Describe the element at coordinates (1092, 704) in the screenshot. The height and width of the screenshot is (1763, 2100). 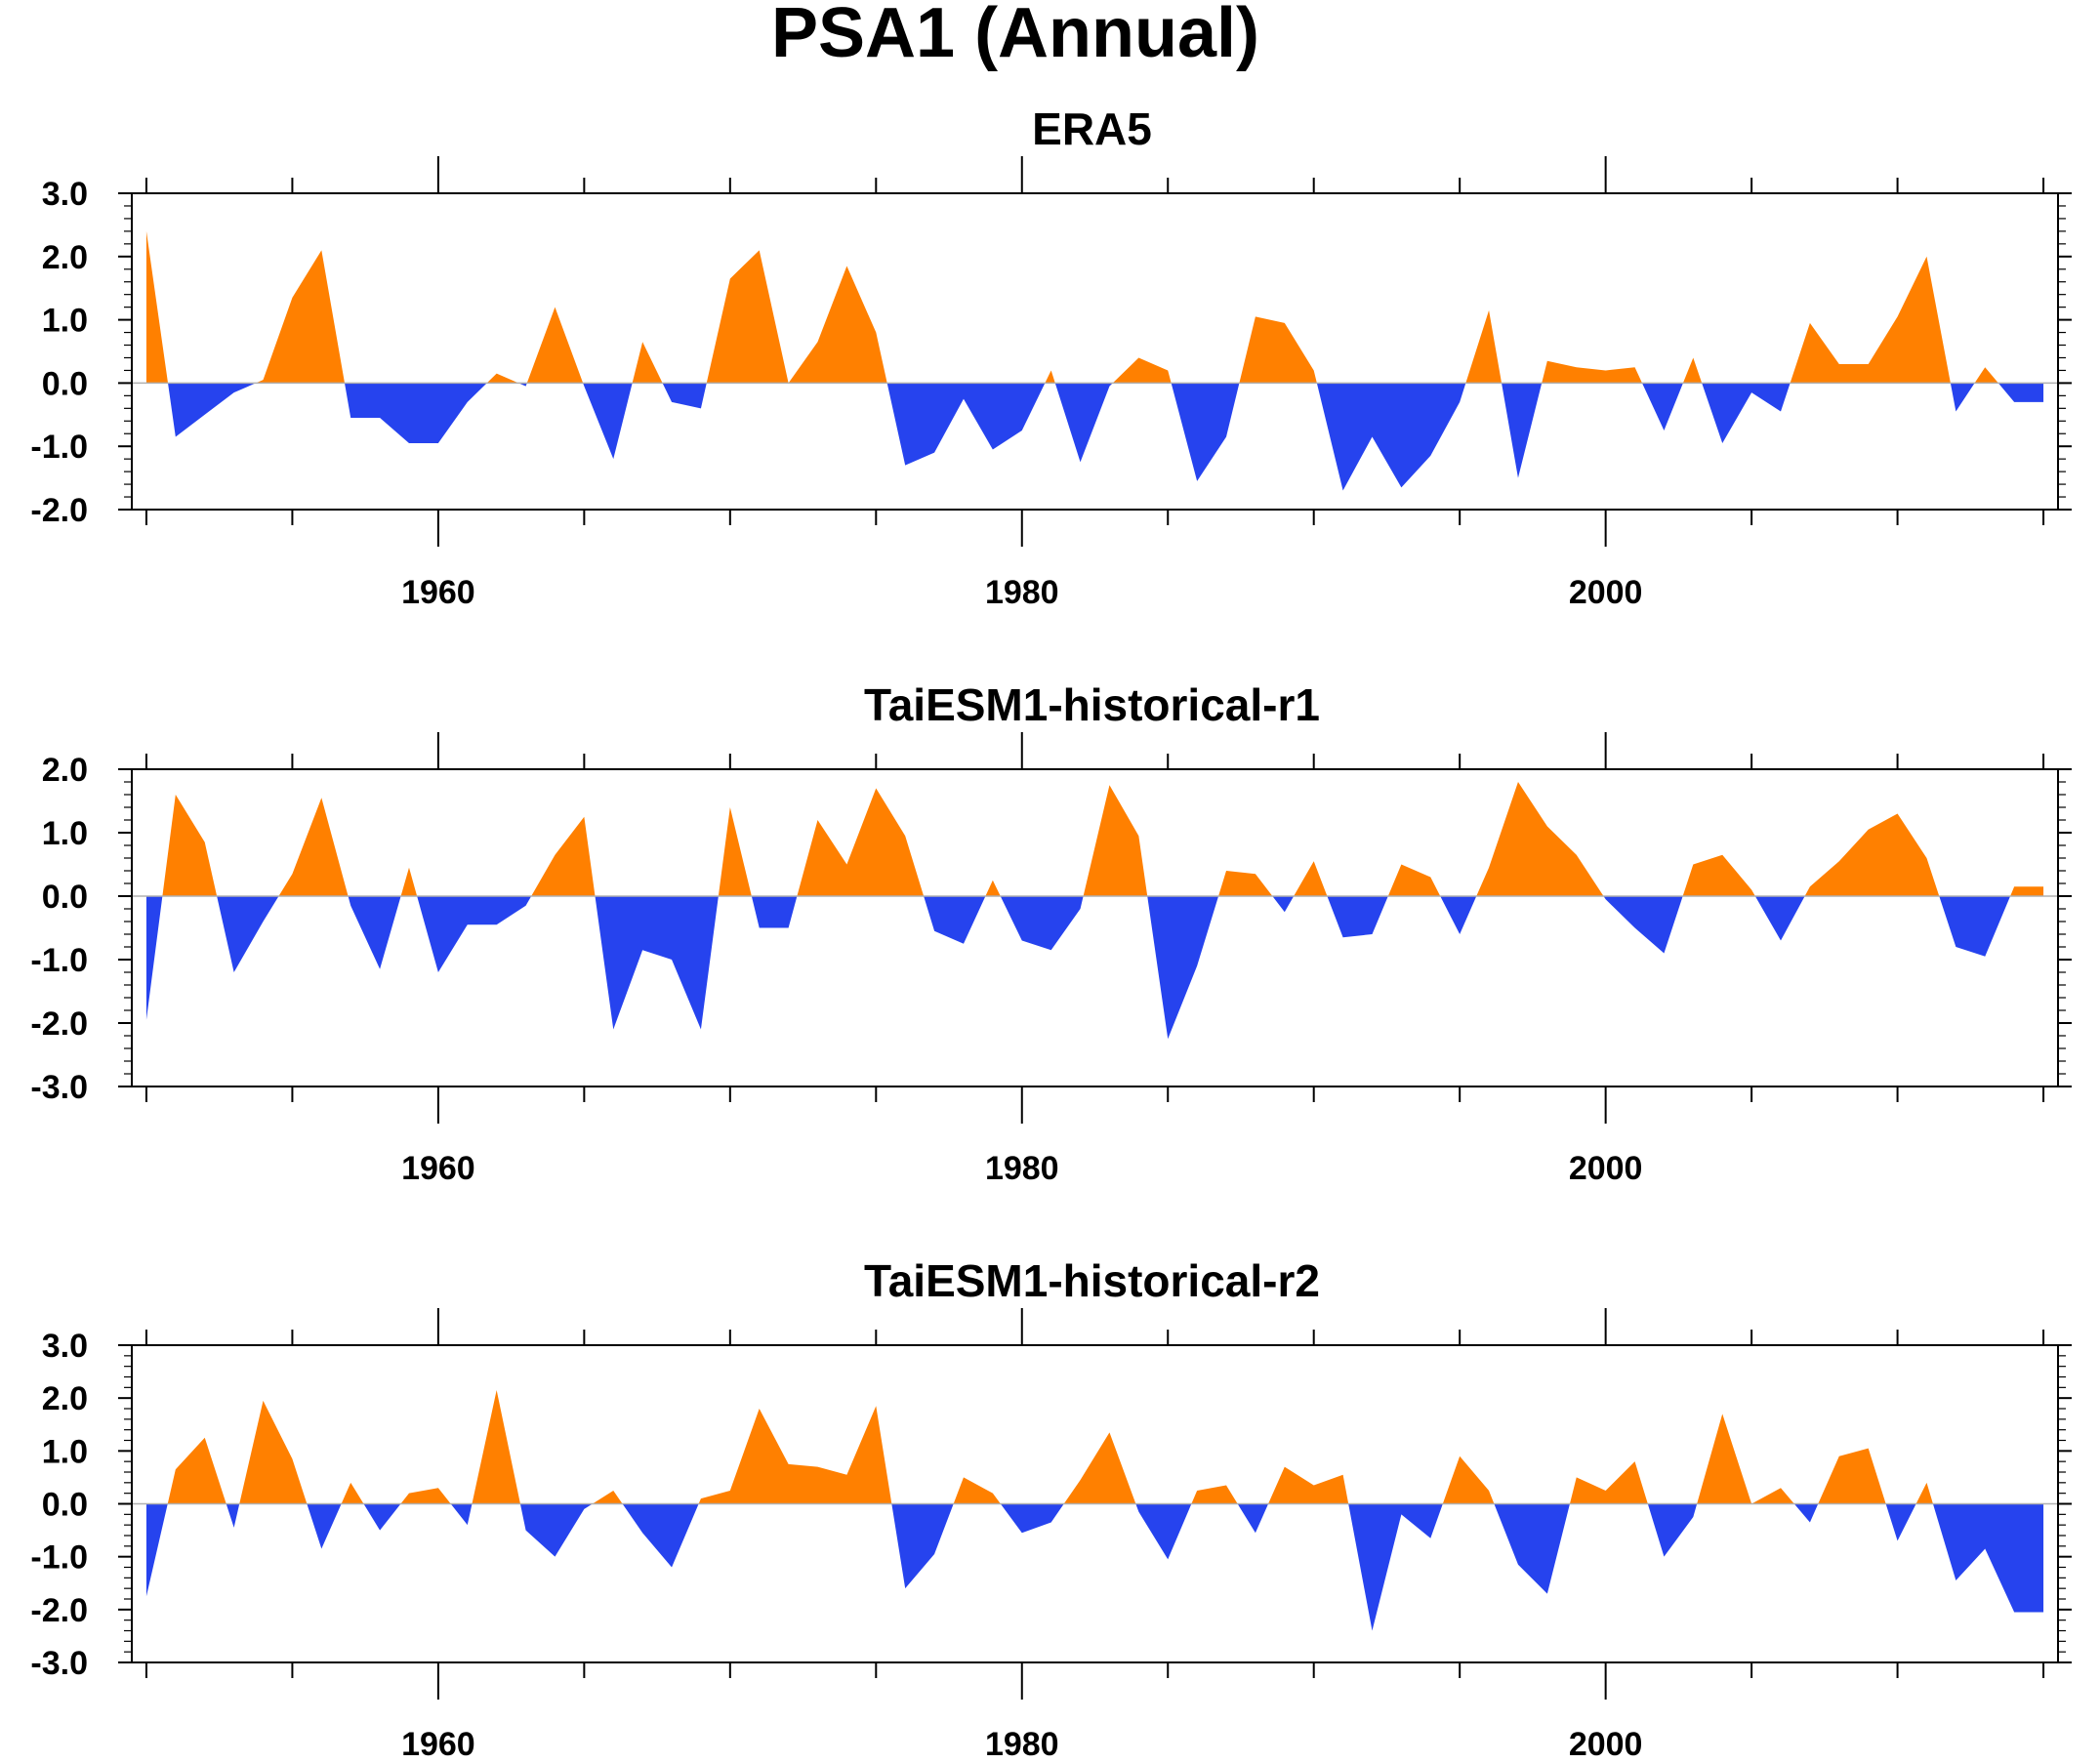
I see `panel-title: TaiESM1-historical-r1` at that location.